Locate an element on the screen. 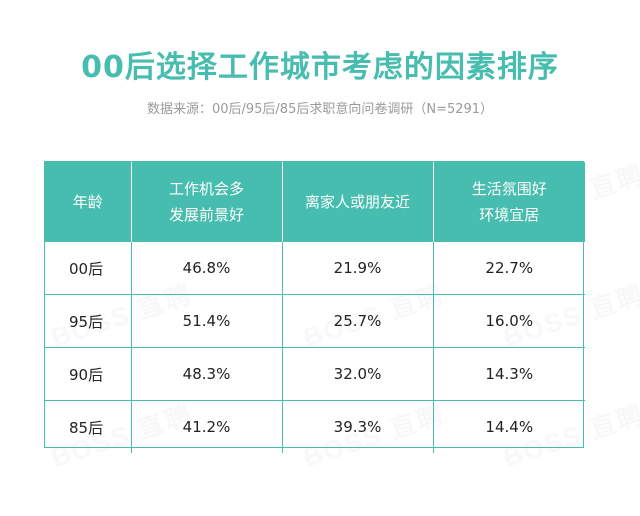 This screenshot has width=640, height=516. column-header-age: 年龄 is located at coordinates (88, 202).